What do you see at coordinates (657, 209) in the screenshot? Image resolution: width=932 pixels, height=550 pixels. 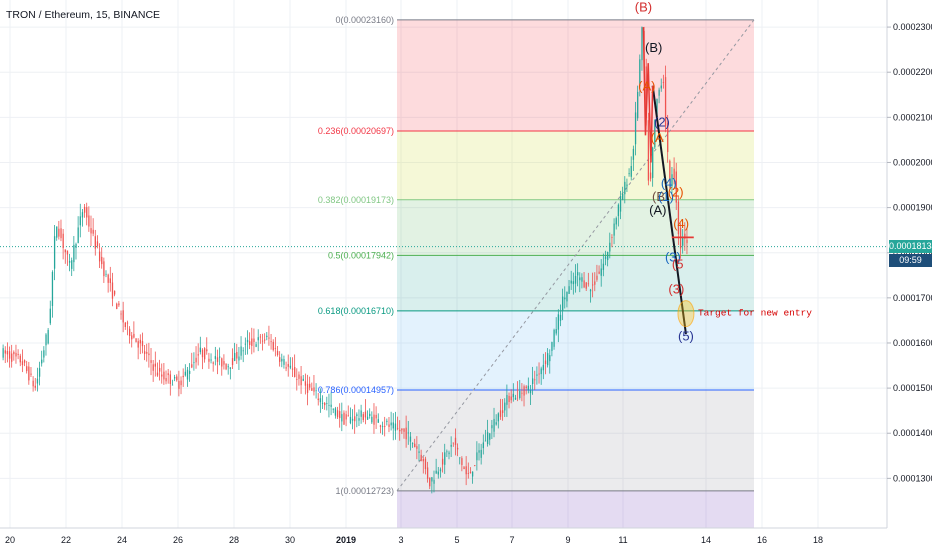 I see `wave-label-7: (A)` at bounding box center [657, 209].